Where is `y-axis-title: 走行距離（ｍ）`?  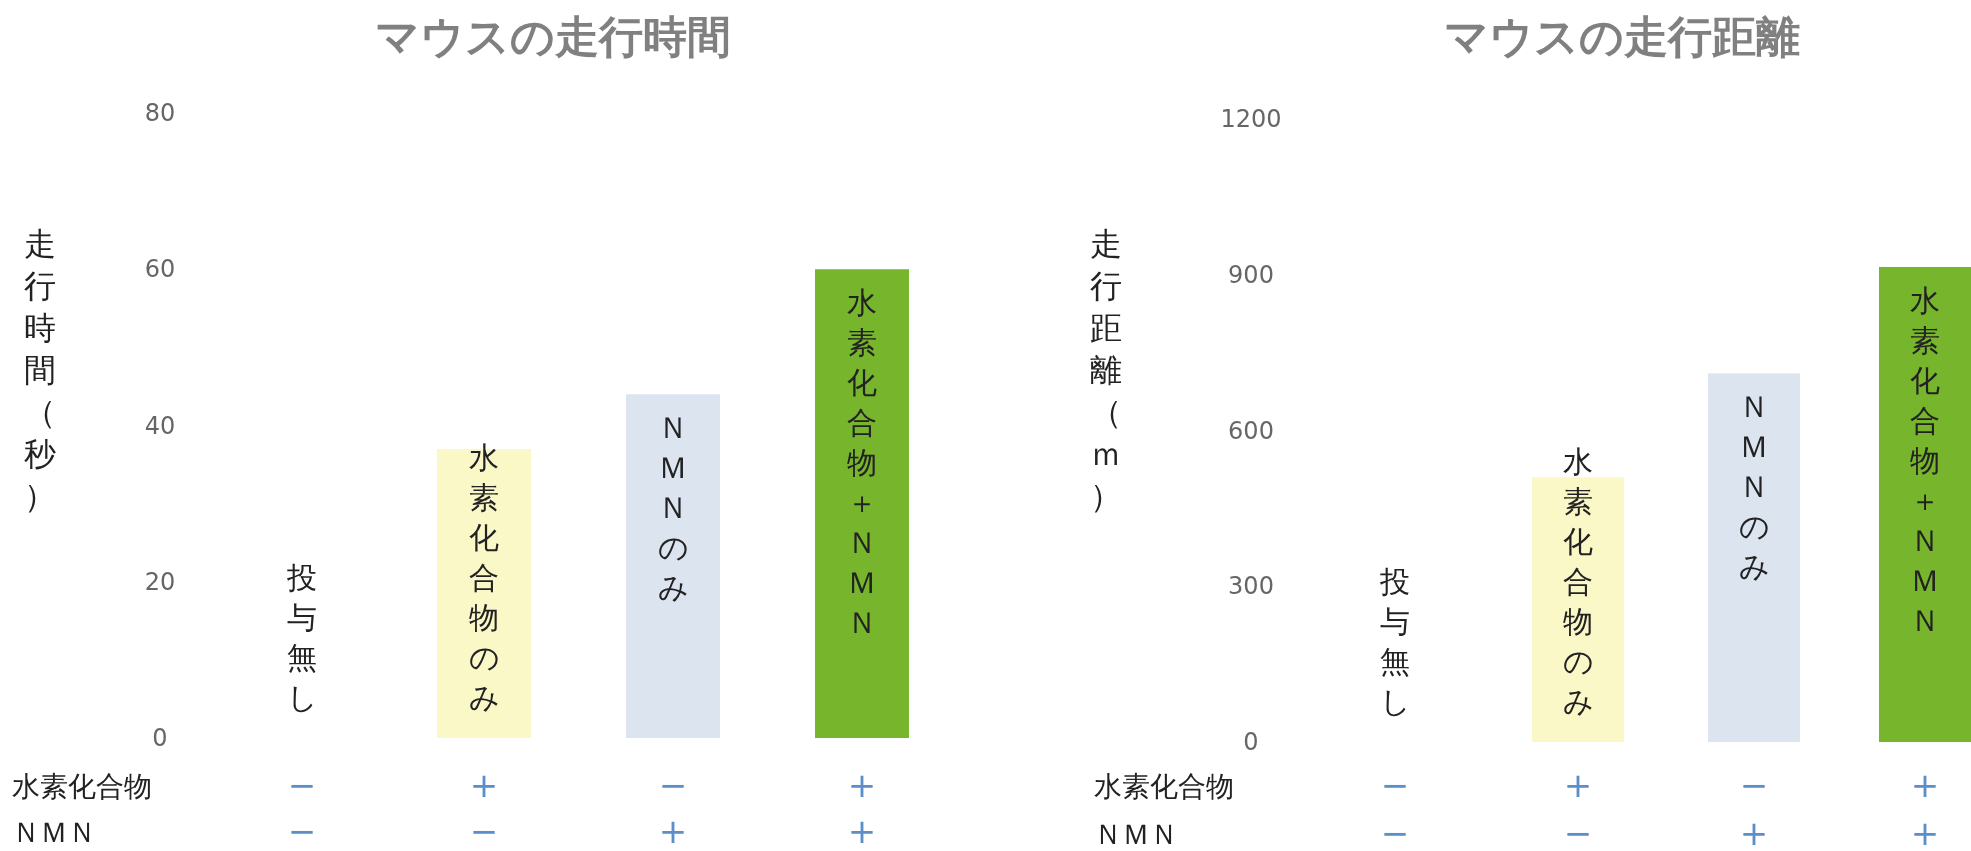 y-axis-title: 走行距離（ｍ） is located at coordinates (1106, 370).